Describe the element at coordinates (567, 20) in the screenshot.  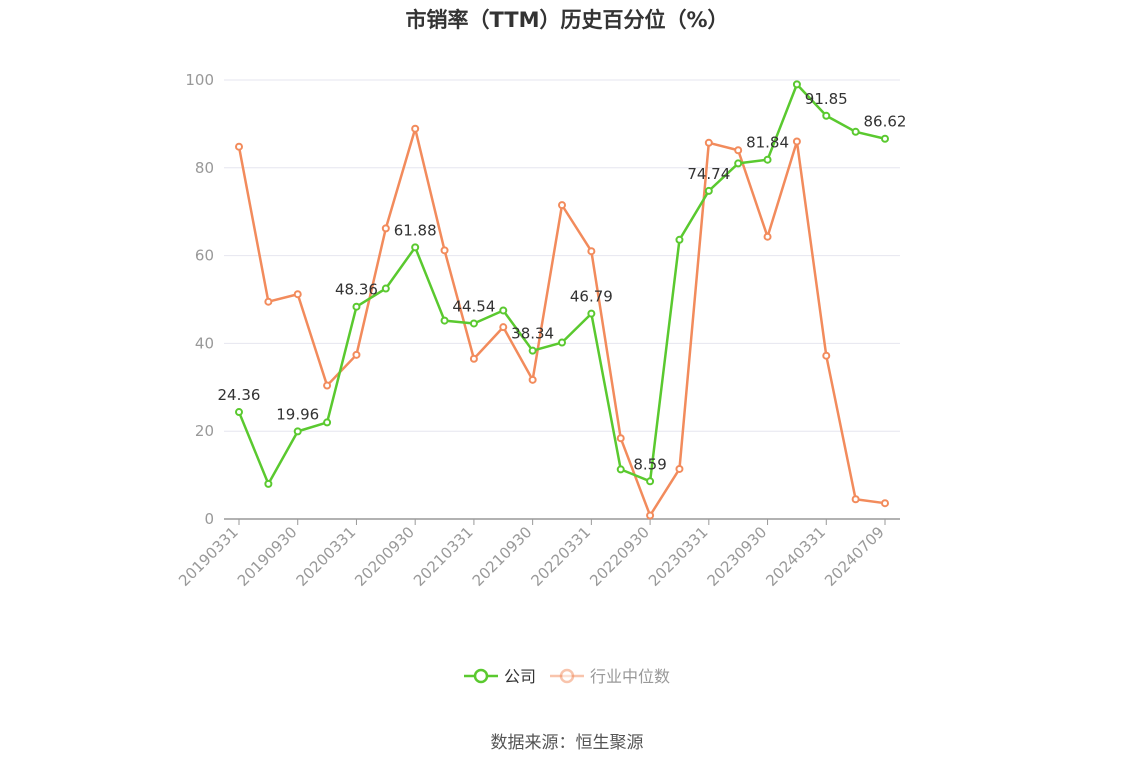
I see `chart-title: 市销率（TTM）历史百分位（%）` at that location.